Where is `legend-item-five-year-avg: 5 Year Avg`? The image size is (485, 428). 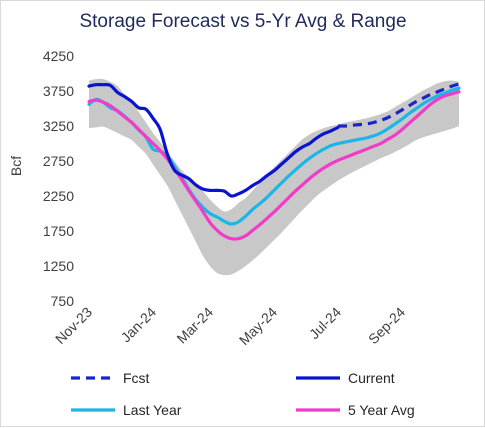 legend-item-five-year-avg: 5 Year Avg is located at coordinates (355, 410).